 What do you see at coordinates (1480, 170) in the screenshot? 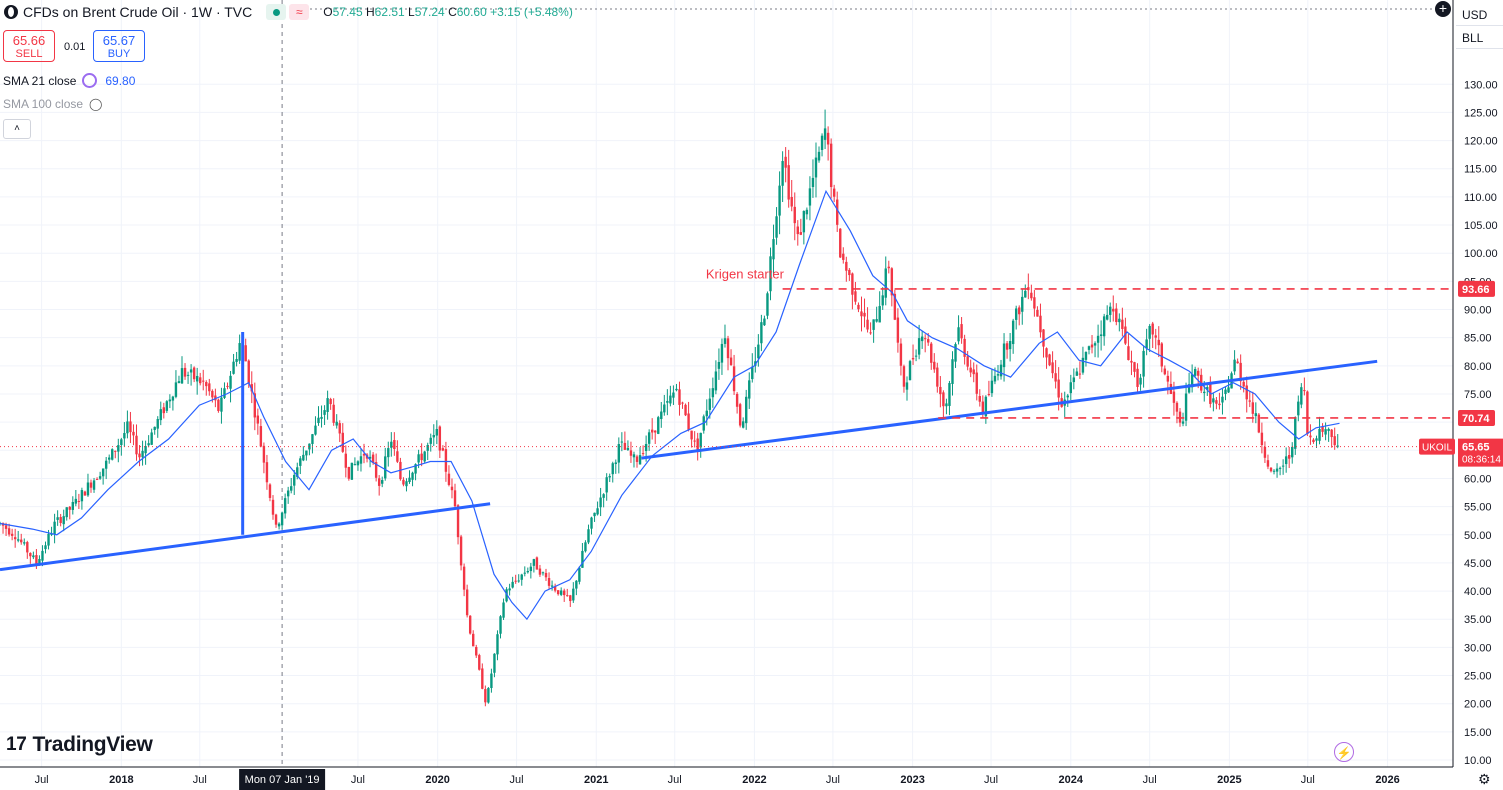
I see `y-tick-label: 115.00` at bounding box center [1480, 170].